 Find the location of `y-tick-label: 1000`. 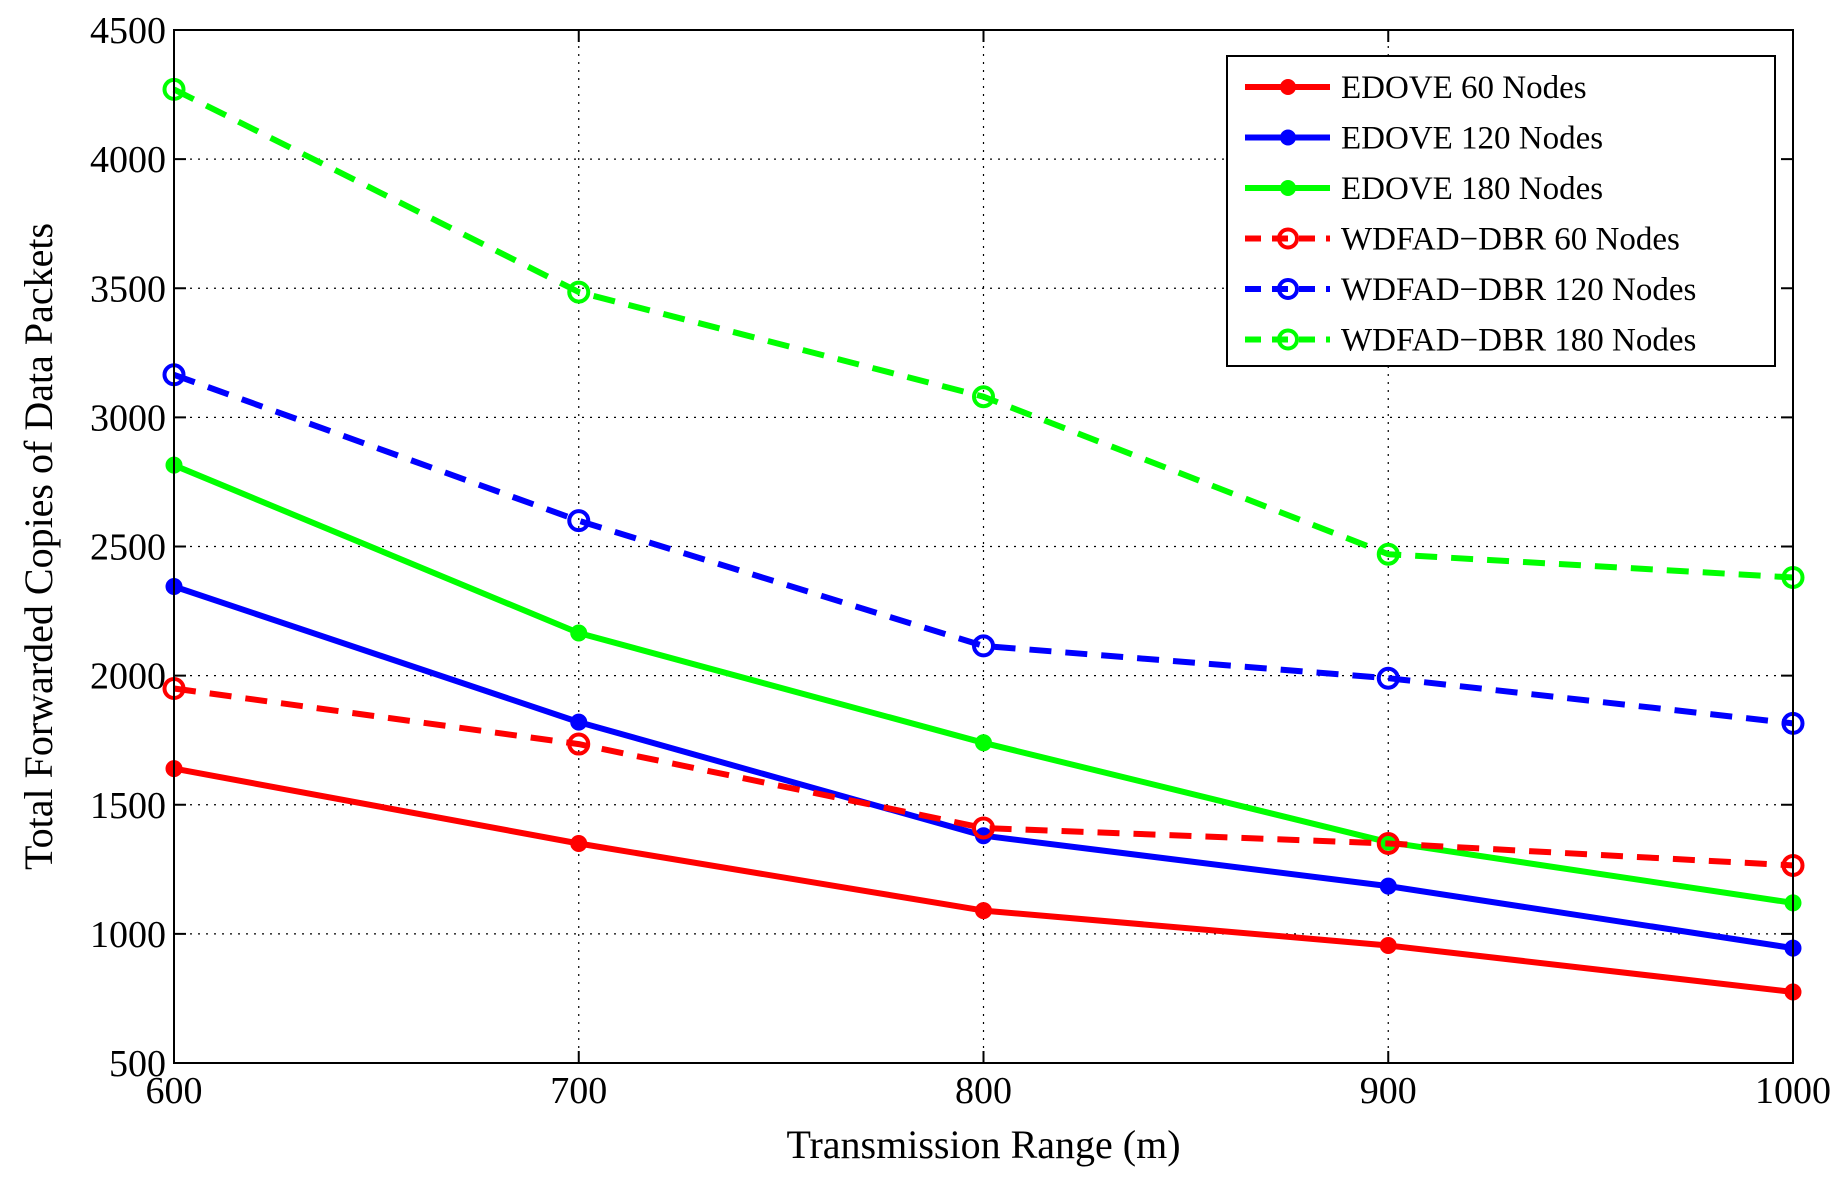

y-tick-label: 1000 is located at coordinates (128, 935).